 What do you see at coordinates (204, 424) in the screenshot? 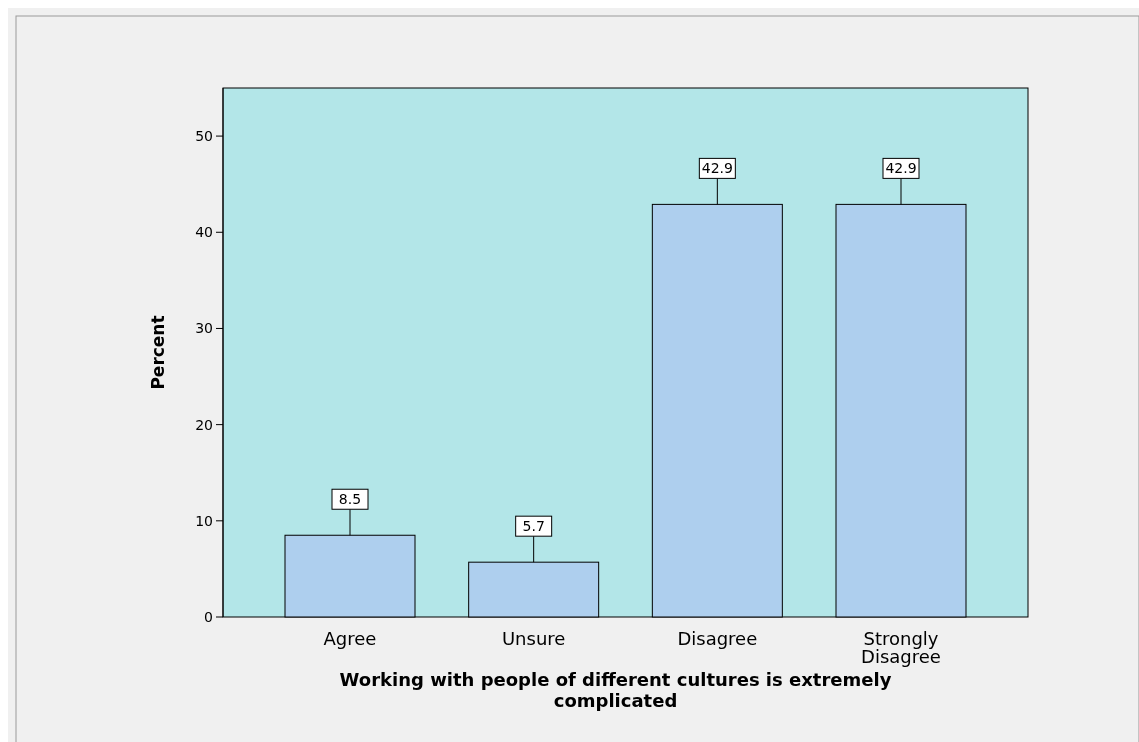
I see `y-tick-label: 20` at bounding box center [204, 424].